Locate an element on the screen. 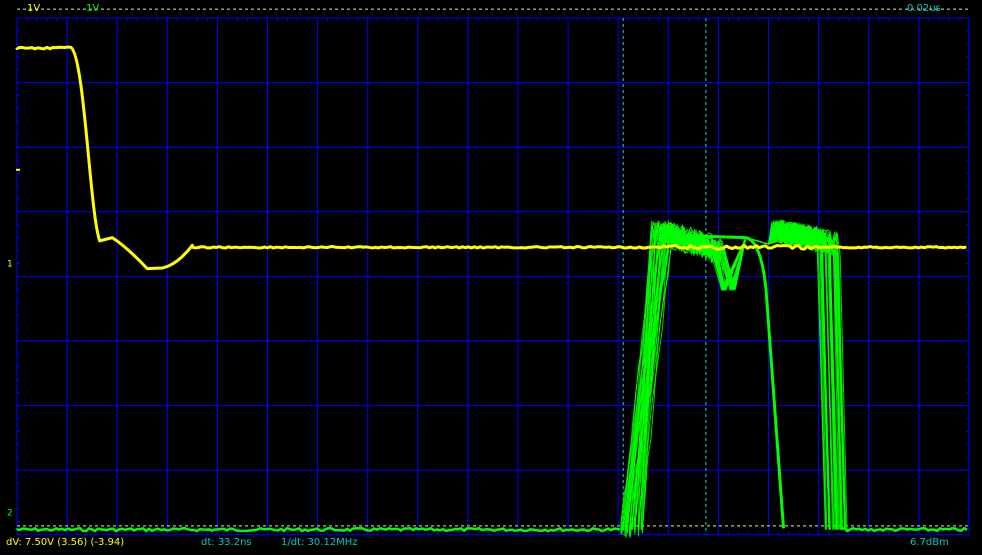 The height and width of the screenshot is (555, 982). frequency-readout: 1/dt: 30.12MHz is located at coordinates (319, 542).